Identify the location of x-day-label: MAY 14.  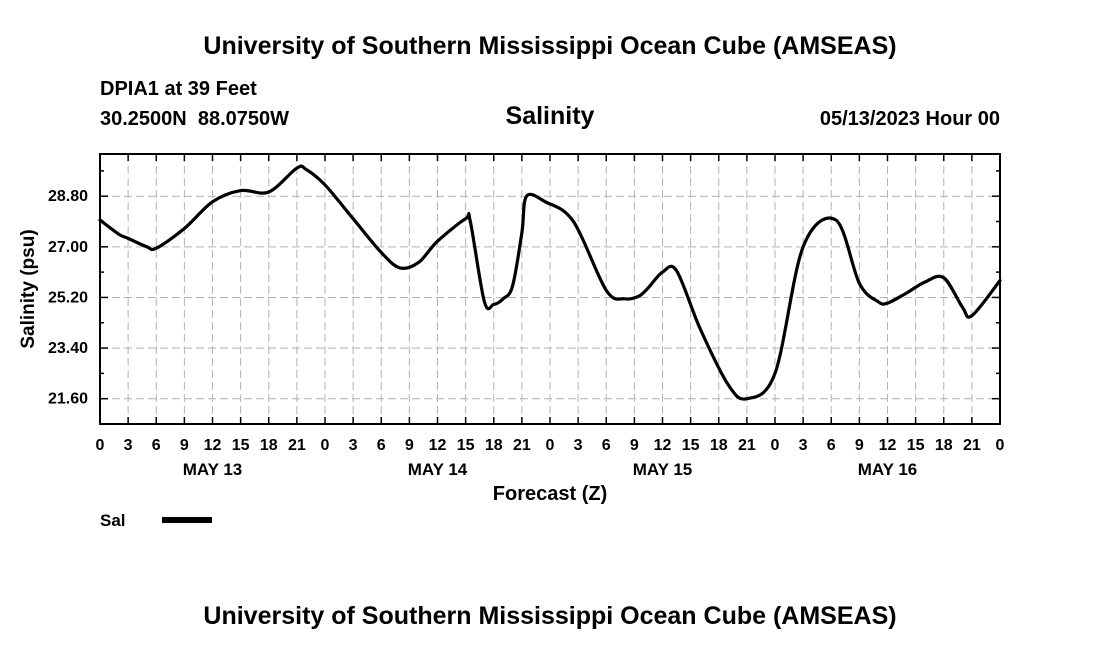
(438, 469).